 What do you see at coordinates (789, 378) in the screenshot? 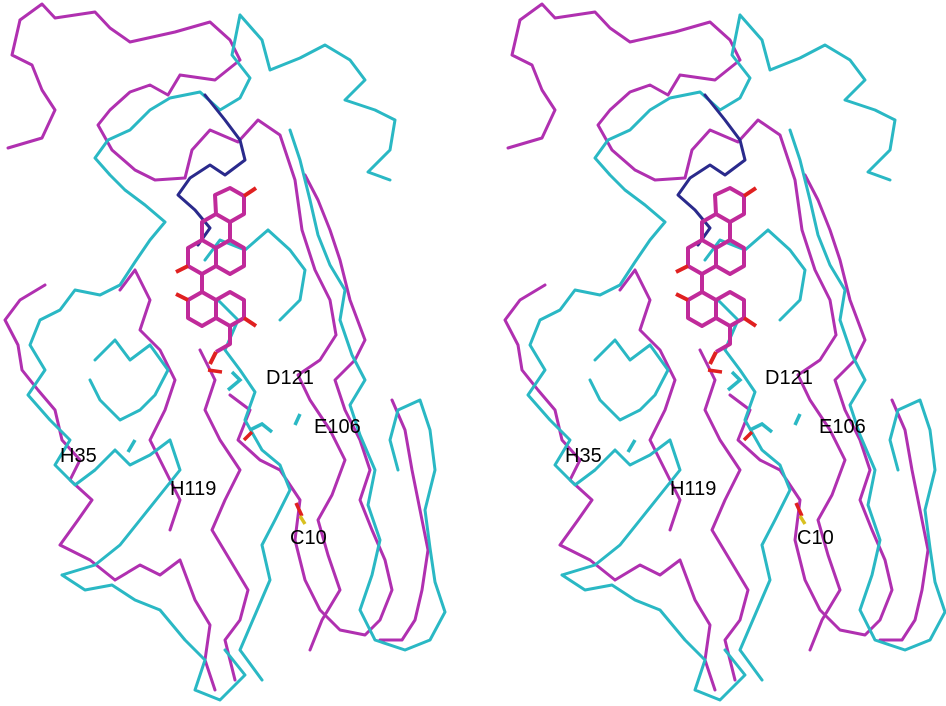
I see `label-d121-right: D121` at bounding box center [789, 378].